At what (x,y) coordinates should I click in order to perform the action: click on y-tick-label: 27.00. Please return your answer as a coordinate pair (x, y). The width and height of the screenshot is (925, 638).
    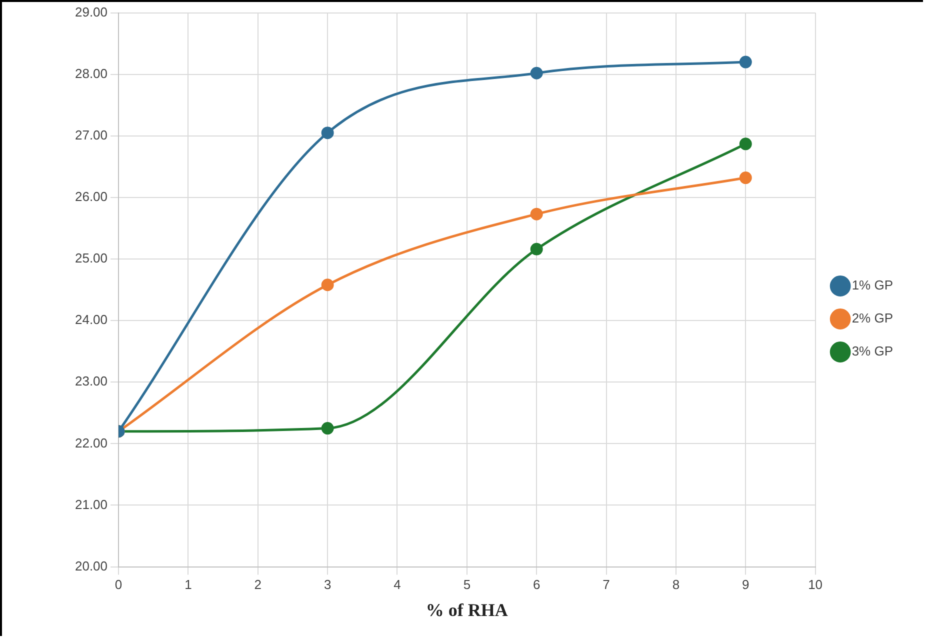
    Looking at the image, I should click on (91, 134).